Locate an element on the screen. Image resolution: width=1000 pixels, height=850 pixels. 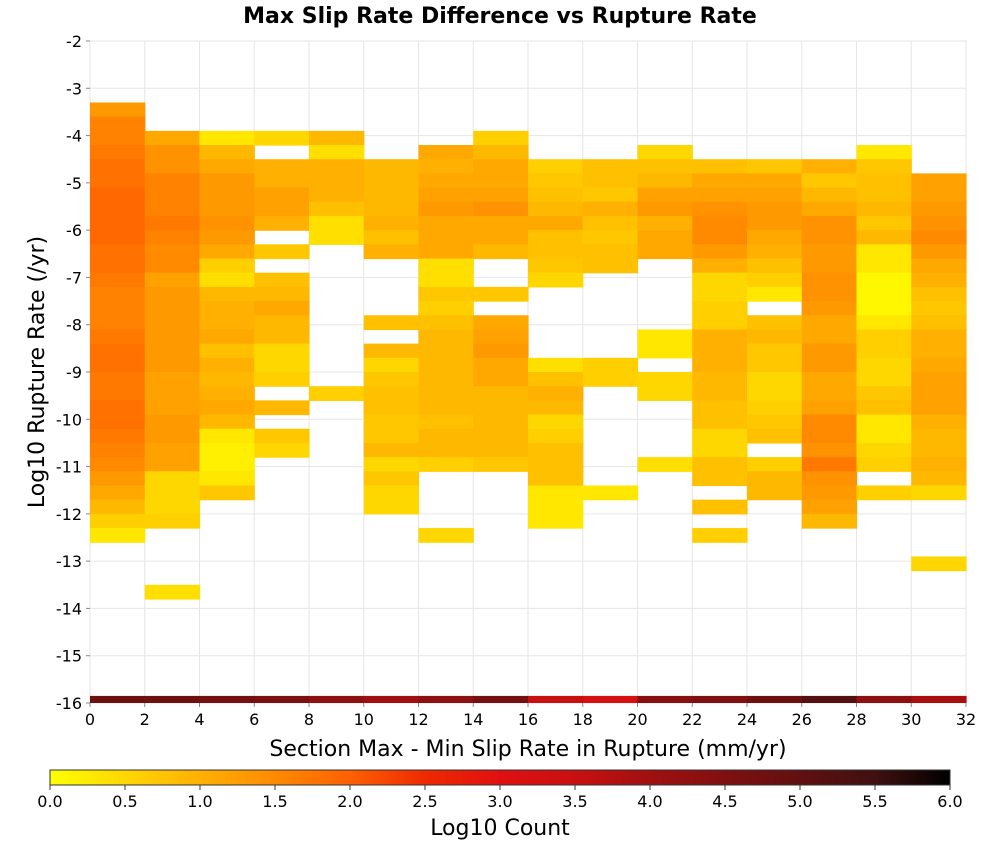
y-tick-label: -4 is located at coordinates (74, 136).